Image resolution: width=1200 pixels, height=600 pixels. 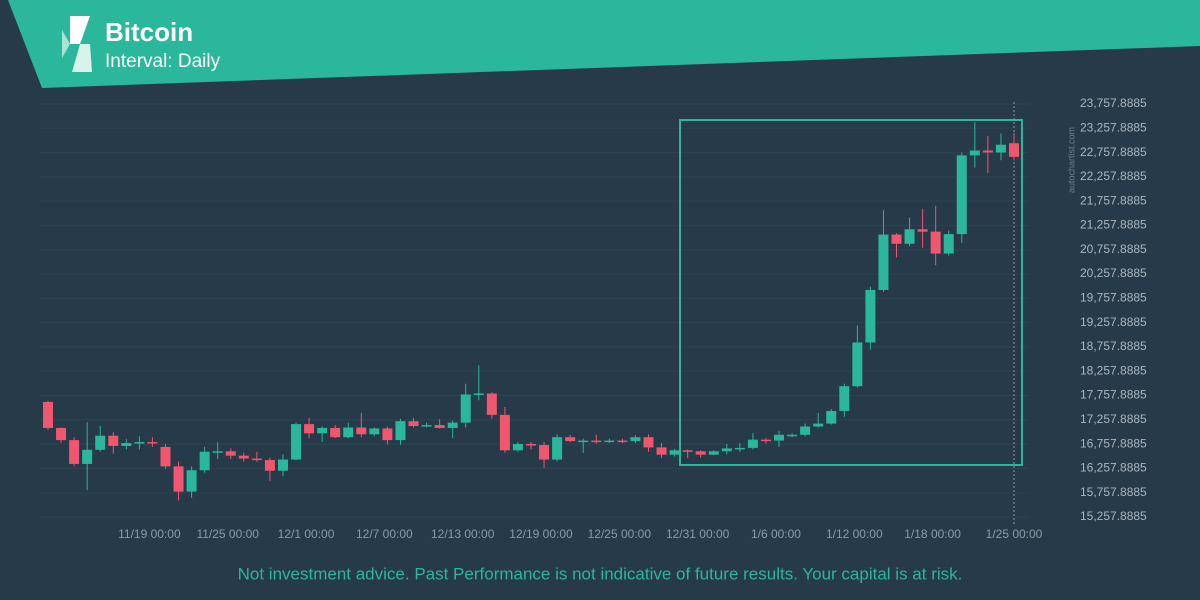 I want to click on x-tick-label: 1/18 00:00, so click(x=932, y=534).